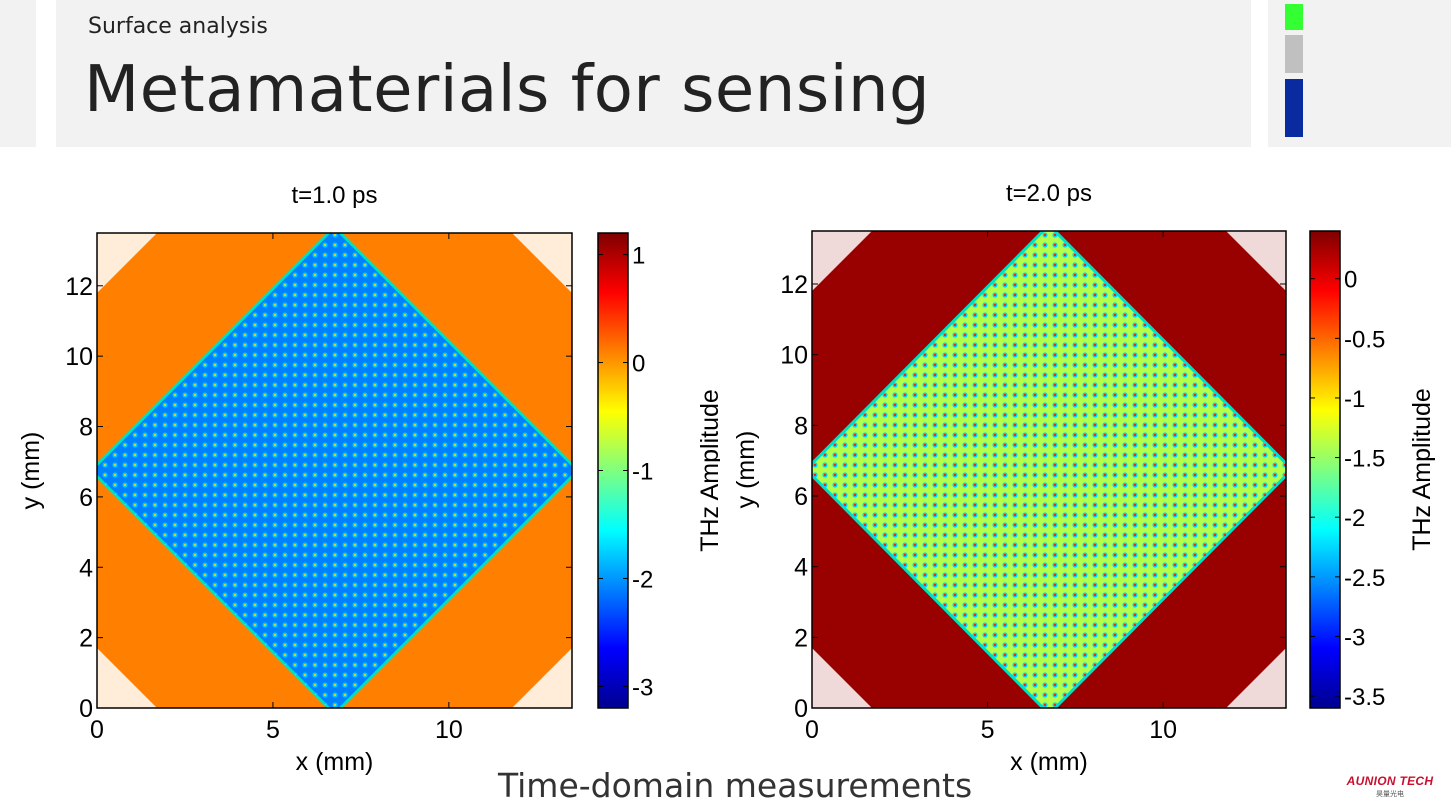 The height and width of the screenshot is (811, 1451). Describe the element at coordinates (1364, 459) in the screenshot. I see `colorbar-tick-label: -1.5` at that location.